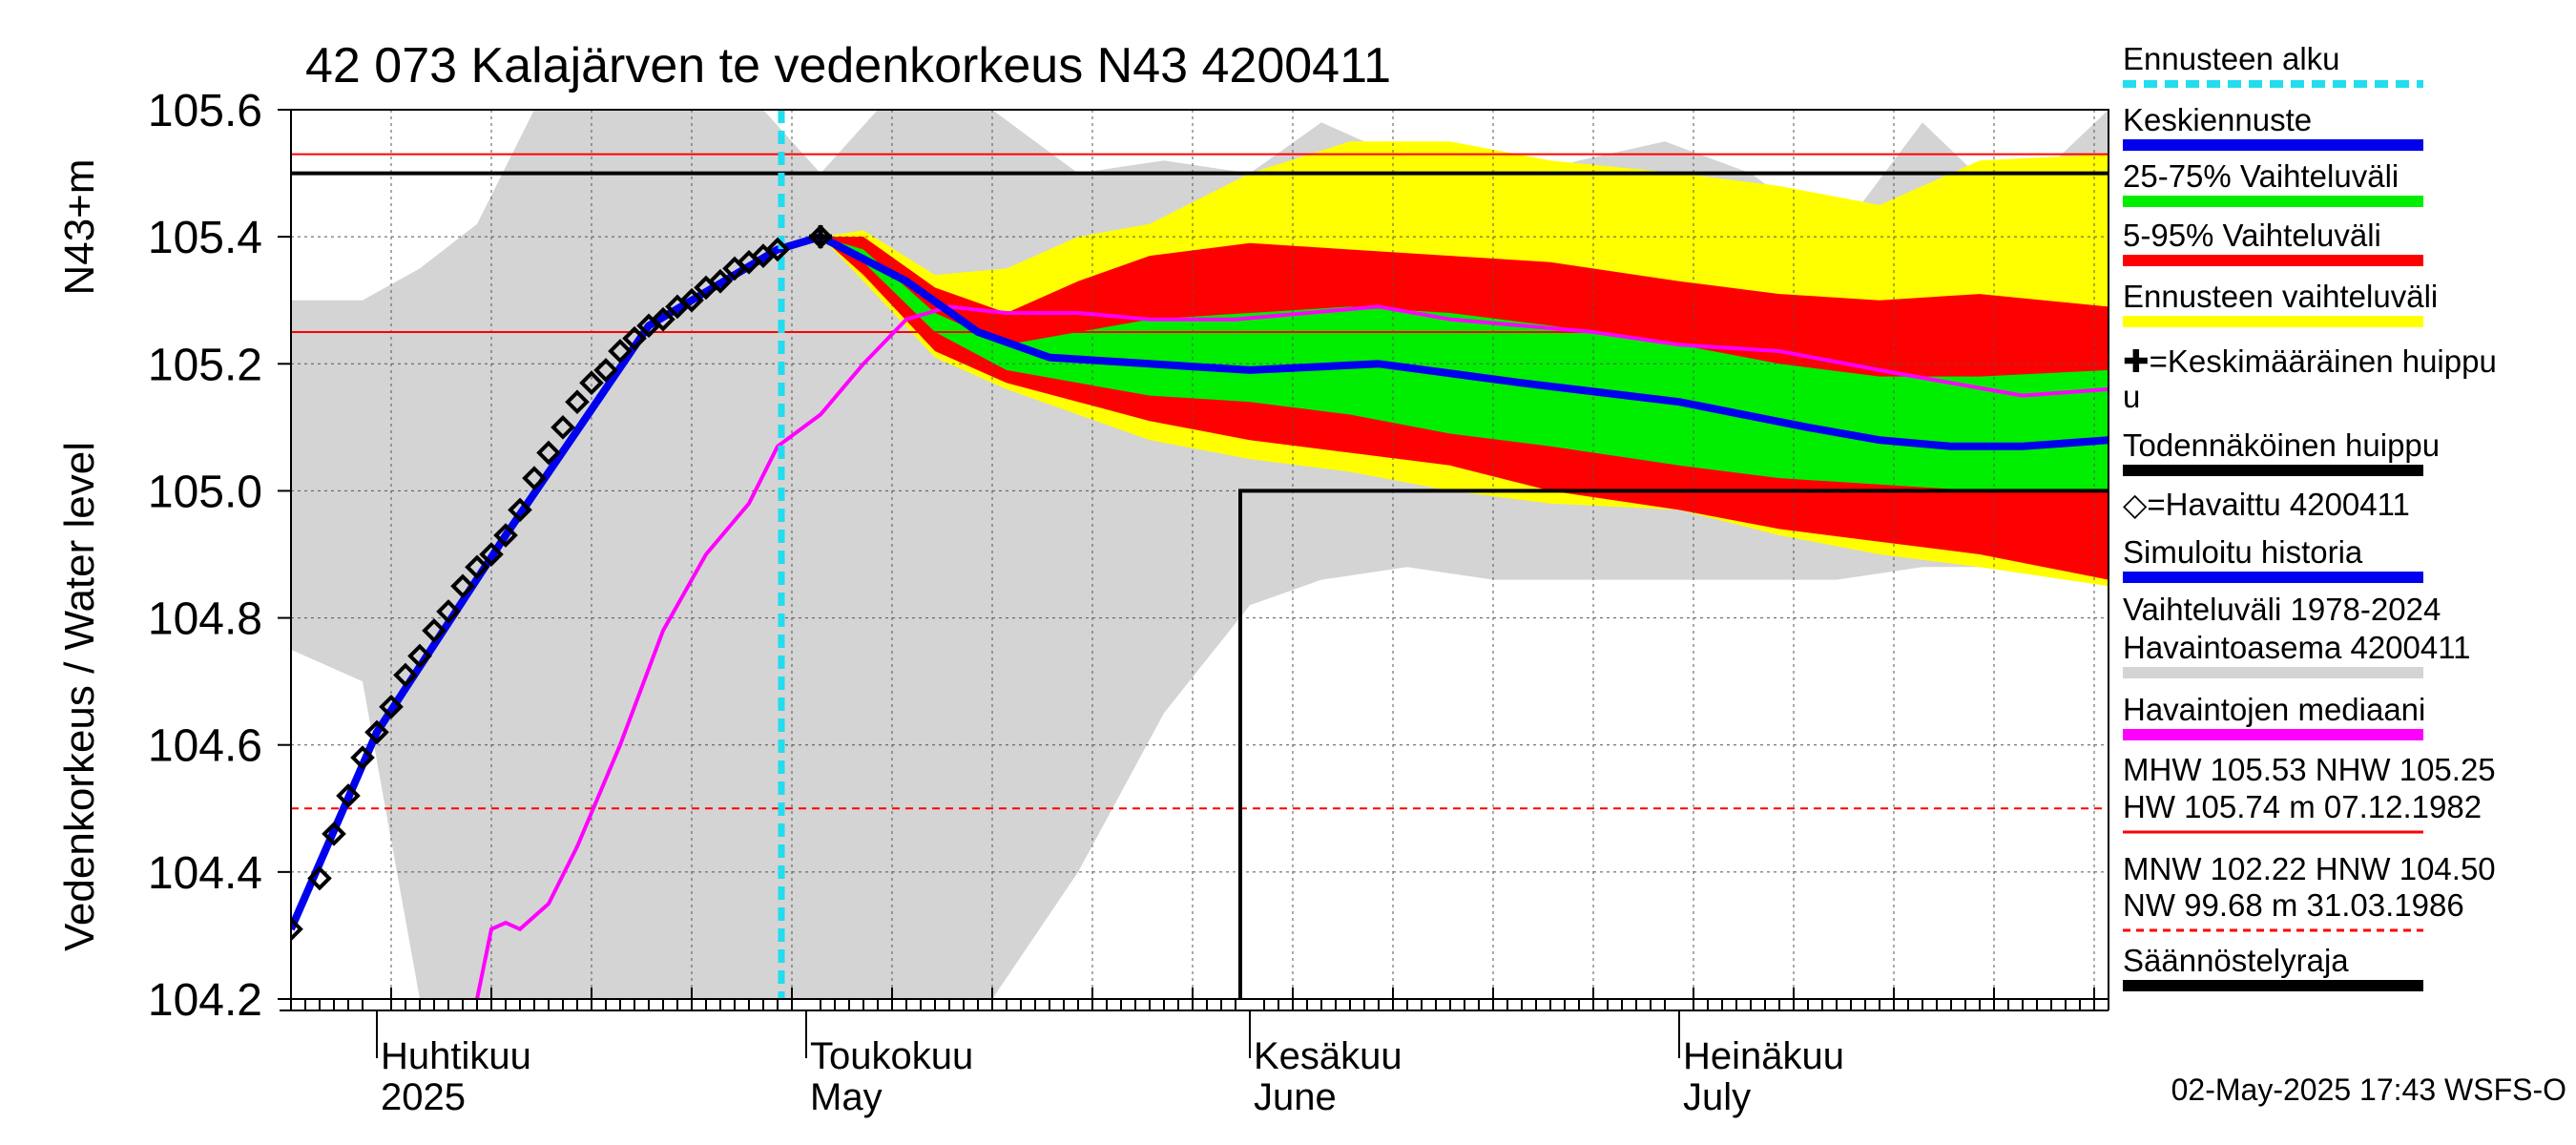 Image resolution: width=2576 pixels, height=1145 pixels. What do you see at coordinates (2131, 396) in the screenshot?
I see `legend-label: u` at bounding box center [2131, 396].